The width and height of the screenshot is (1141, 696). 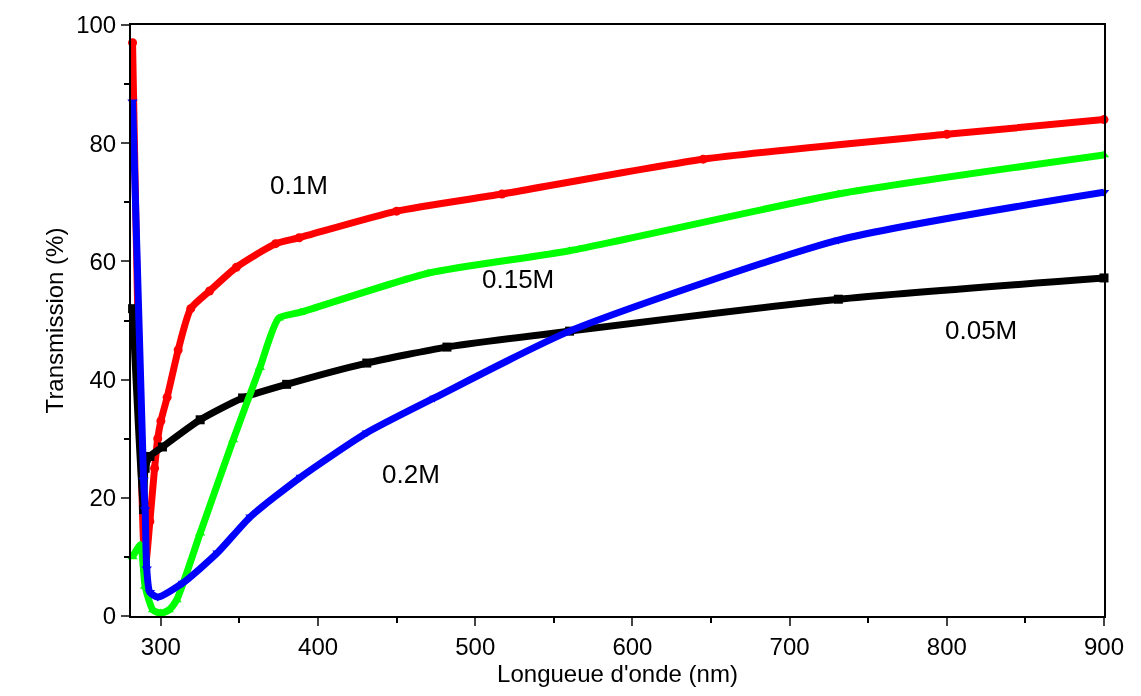 I want to click on x-tick-label: 800, so click(x=946, y=646).